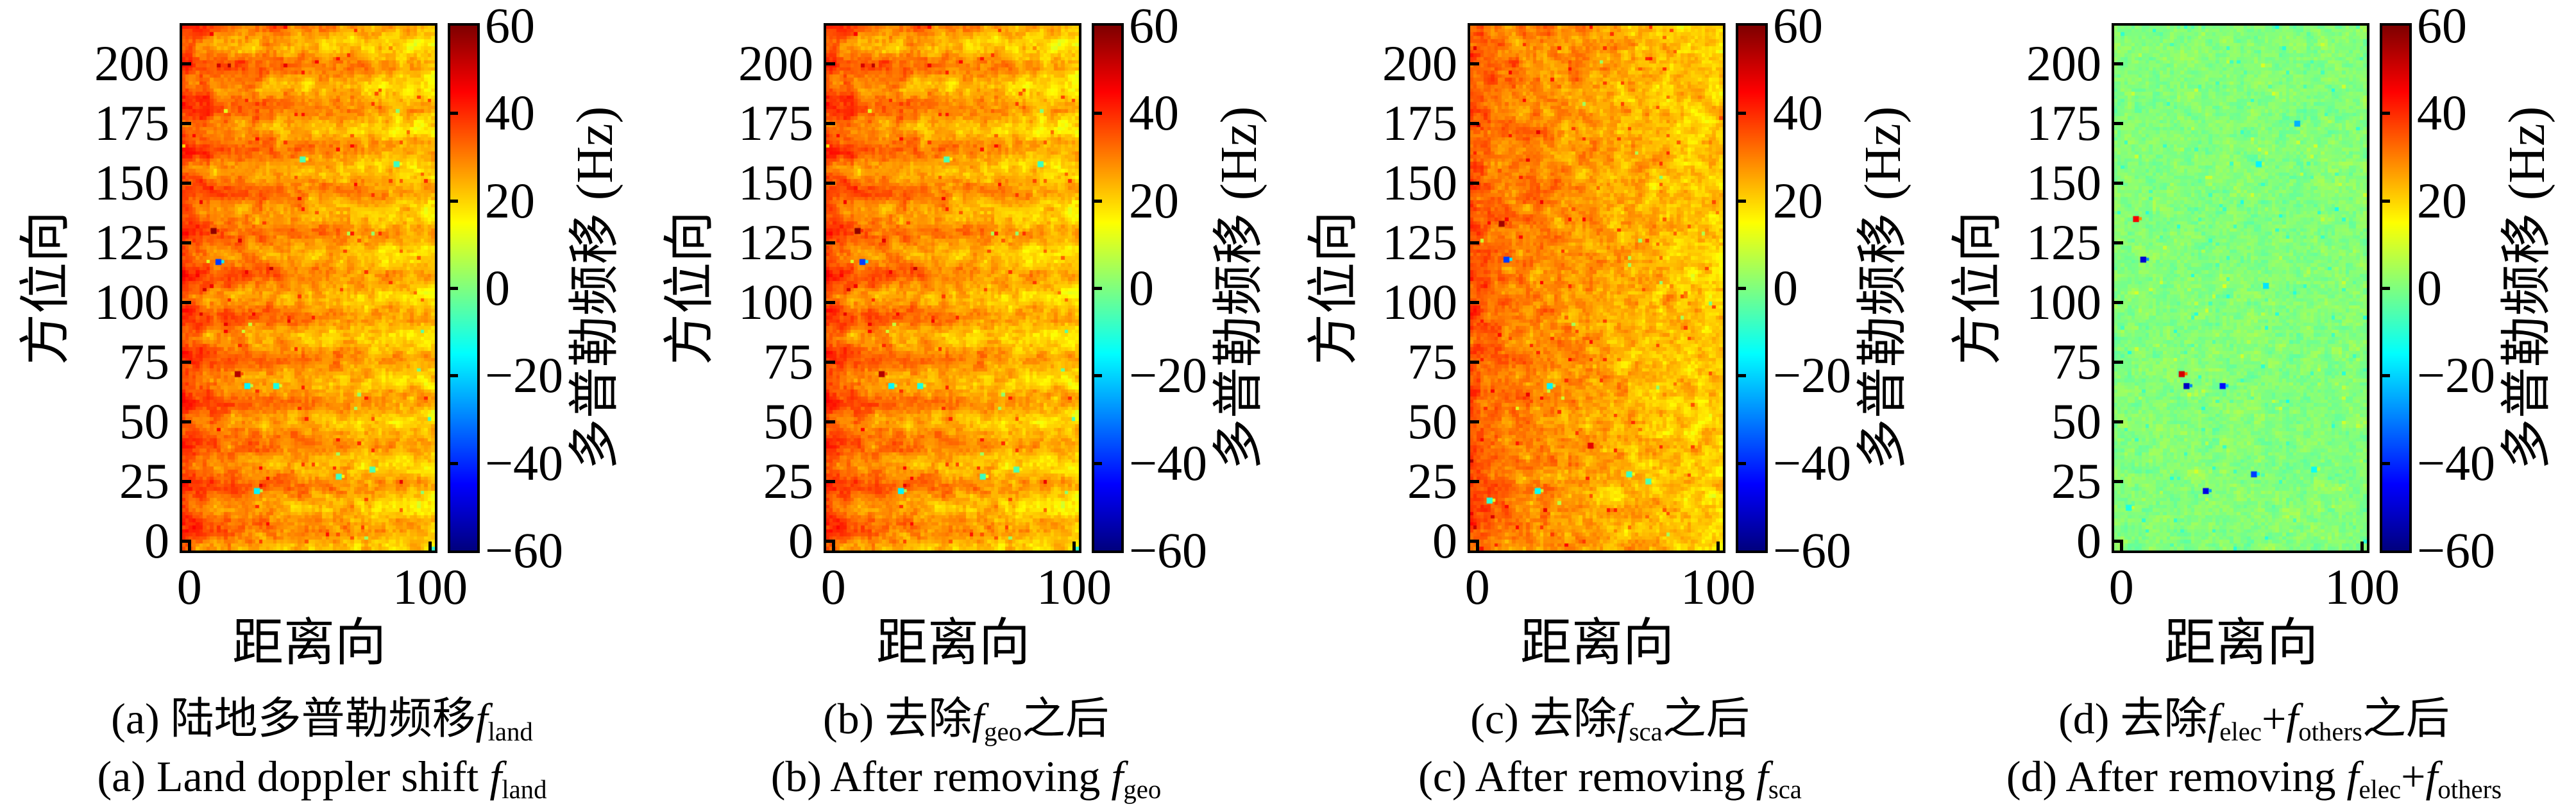  What do you see at coordinates (293, 718) in the screenshot?
I see `caption-text: (a) 陆地多普勒频移` at bounding box center [293, 718].